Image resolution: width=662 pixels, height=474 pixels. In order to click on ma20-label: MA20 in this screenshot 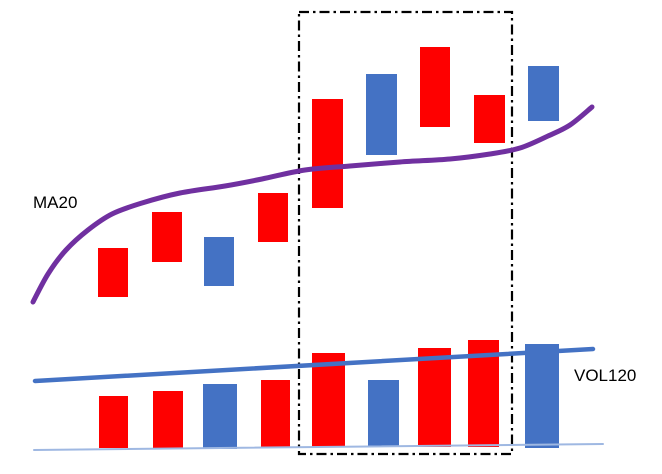, I will do `click(55, 202)`.